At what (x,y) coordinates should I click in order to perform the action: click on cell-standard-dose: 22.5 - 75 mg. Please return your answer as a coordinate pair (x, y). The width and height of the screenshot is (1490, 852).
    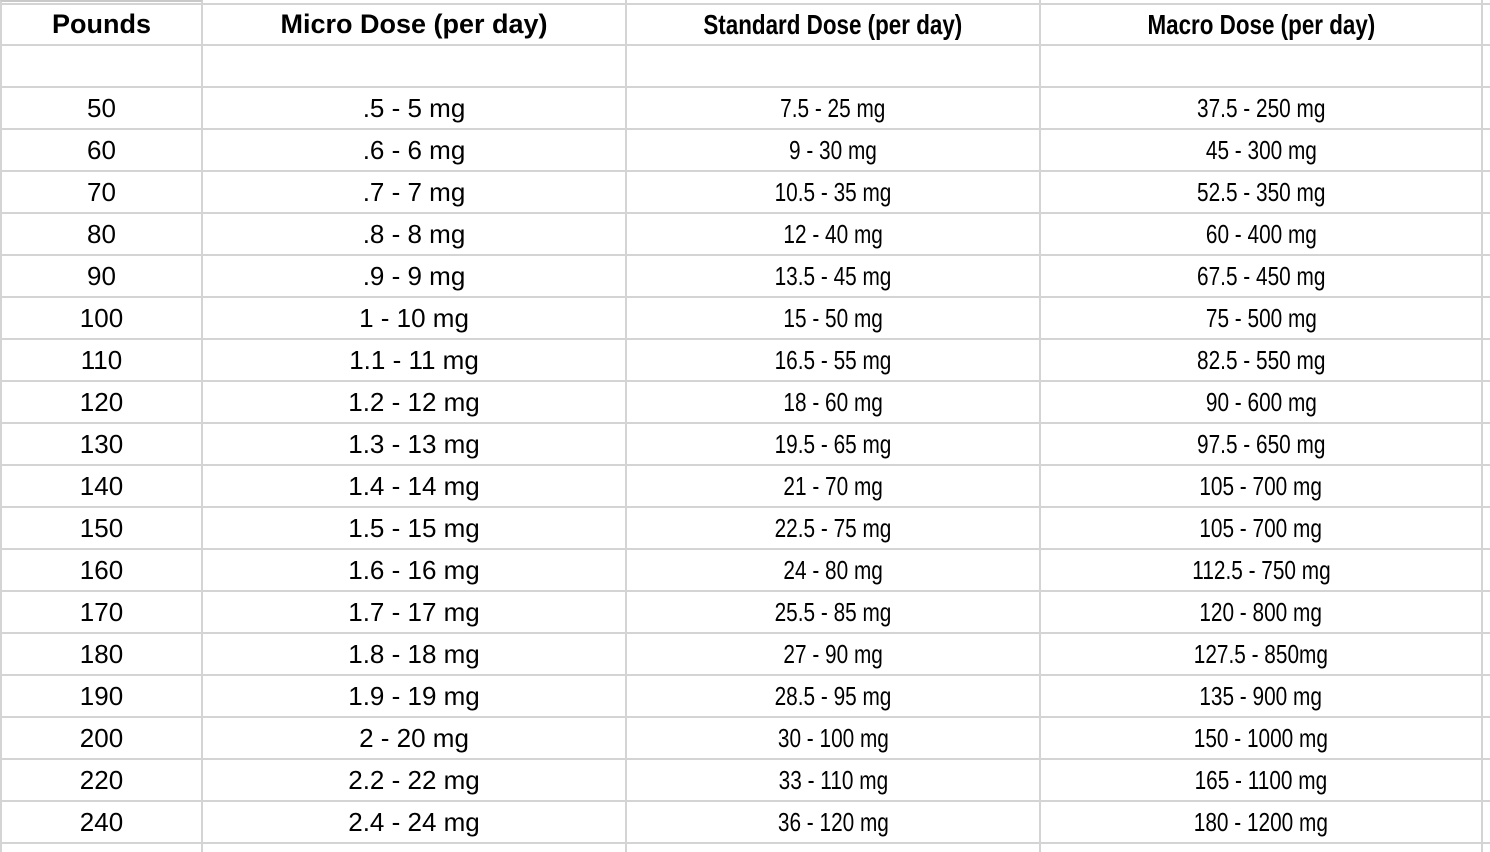
    Looking at the image, I should click on (834, 529).